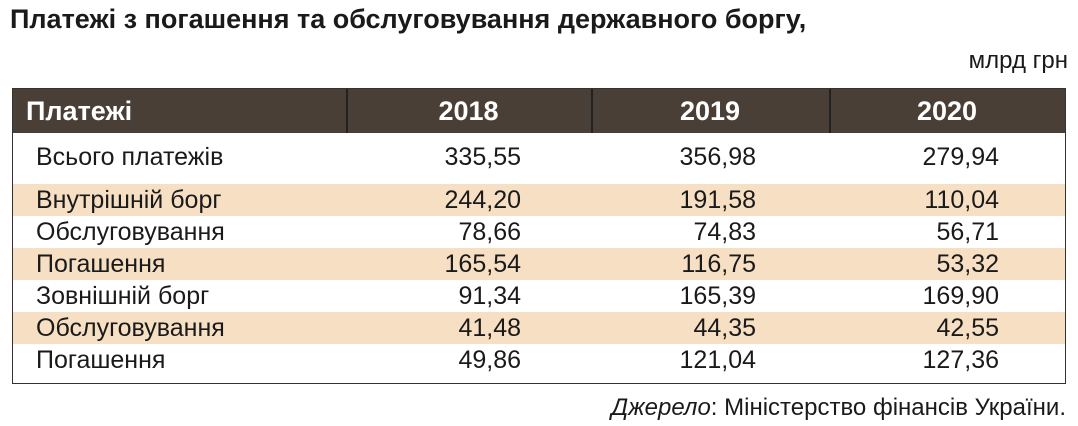 This screenshot has height=426, width=1078. Describe the element at coordinates (961, 200) in the screenshot. I see `cell-value: 110,04` at that location.